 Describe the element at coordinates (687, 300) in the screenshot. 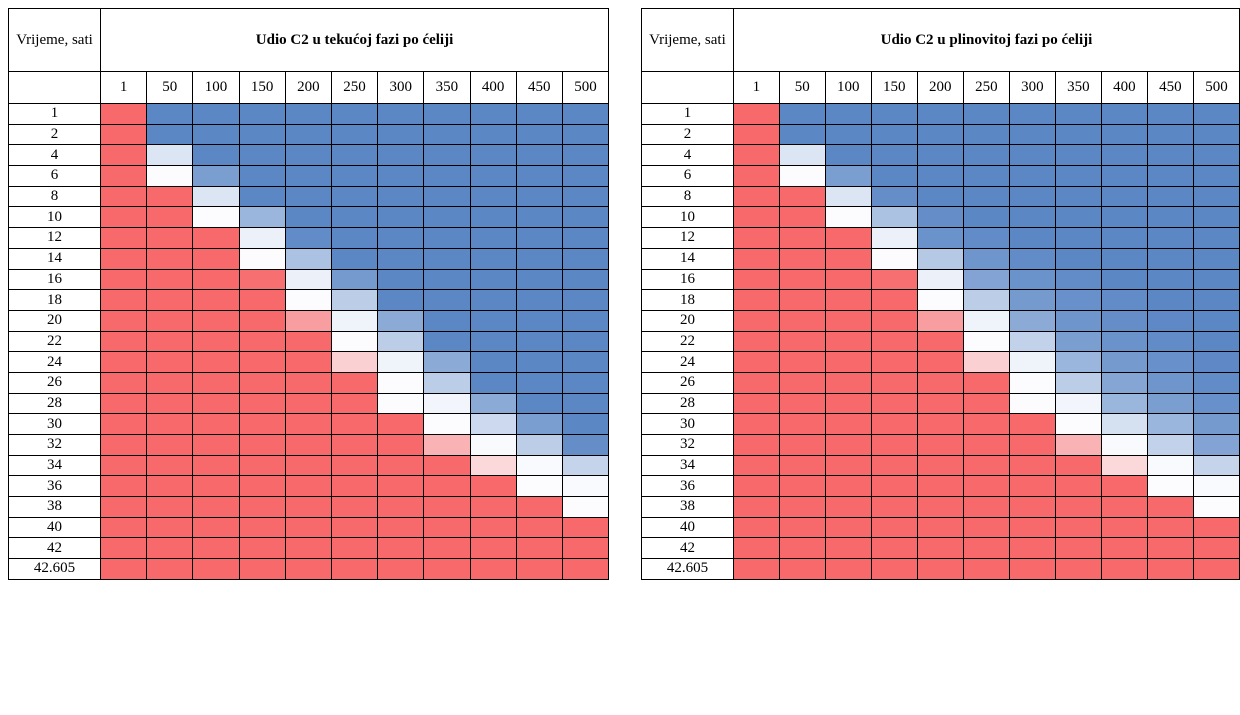

I see `row-tick-label: 18` at that location.